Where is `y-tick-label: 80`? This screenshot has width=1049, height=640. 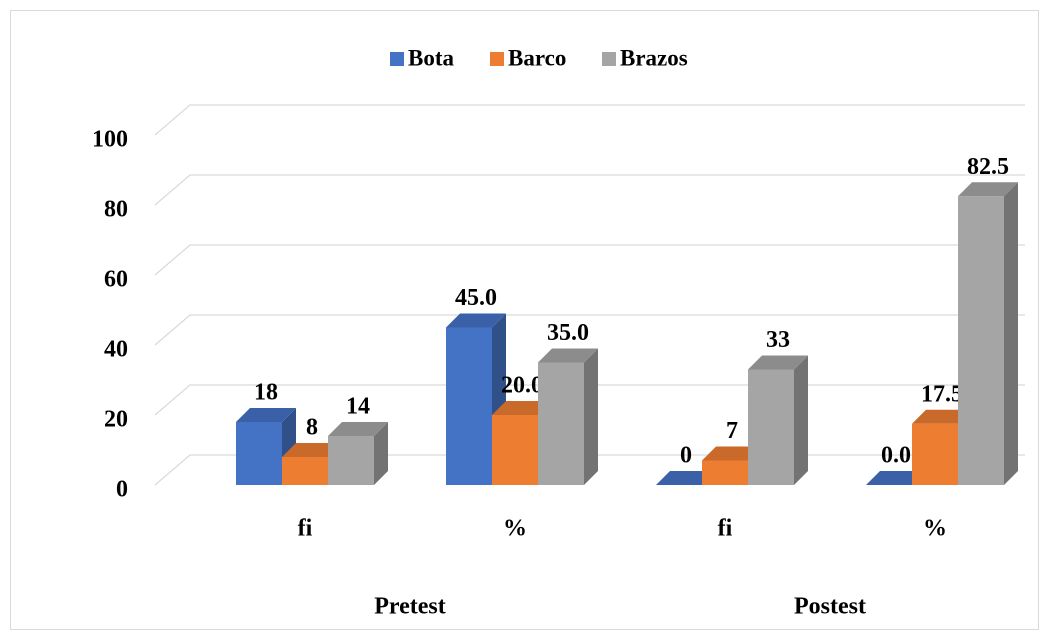 y-tick-label: 80 is located at coordinates (116, 210).